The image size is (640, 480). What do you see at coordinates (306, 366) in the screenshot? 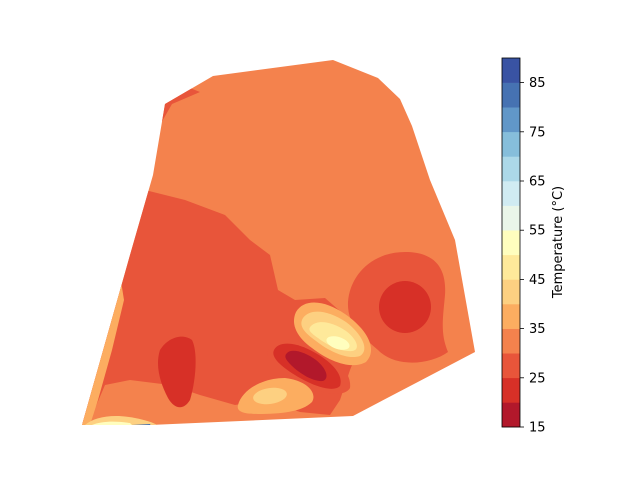
I see `contour-band-15-20-center` at bounding box center [306, 366].